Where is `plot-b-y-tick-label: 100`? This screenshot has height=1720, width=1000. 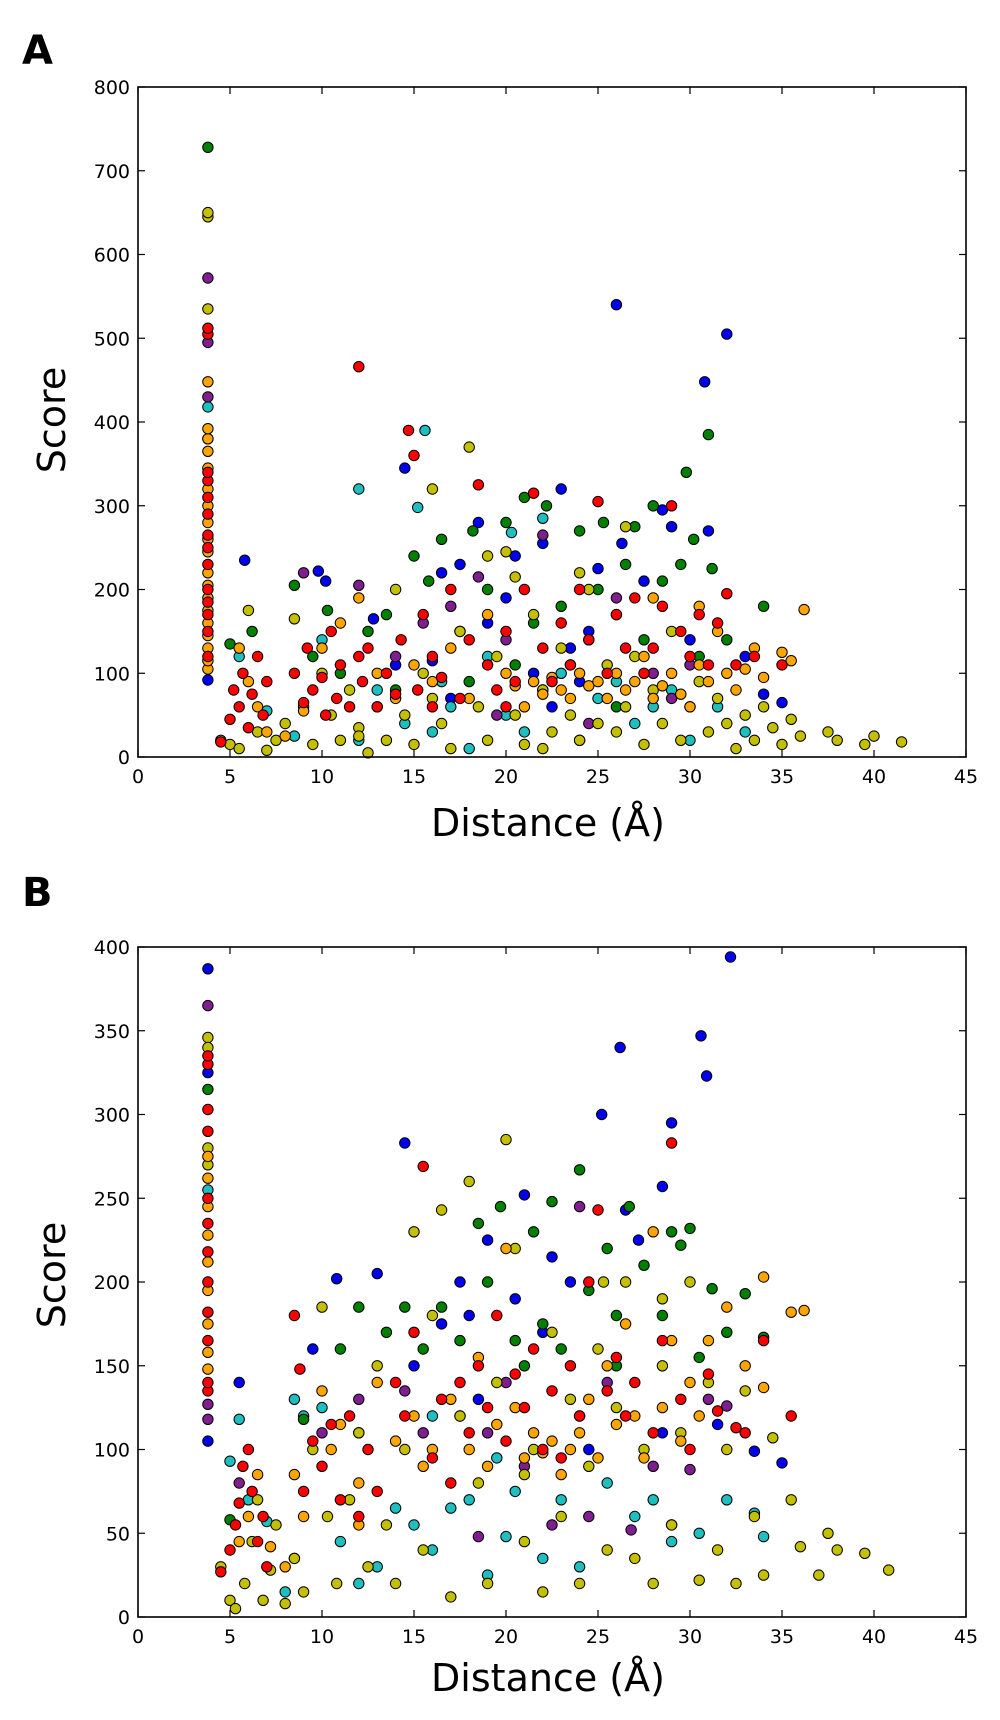 plot-b-y-tick-label: 100 is located at coordinates (112, 1451).